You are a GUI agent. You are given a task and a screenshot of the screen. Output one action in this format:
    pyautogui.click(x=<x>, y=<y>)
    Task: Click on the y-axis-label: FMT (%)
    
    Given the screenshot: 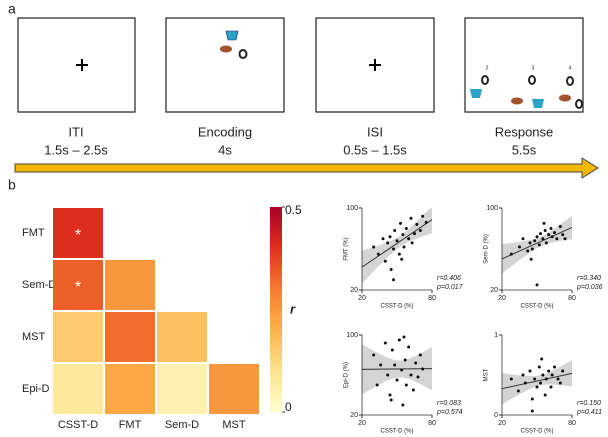 What is the action you would take?
    pyautogui.click(x=347, y=248)
    